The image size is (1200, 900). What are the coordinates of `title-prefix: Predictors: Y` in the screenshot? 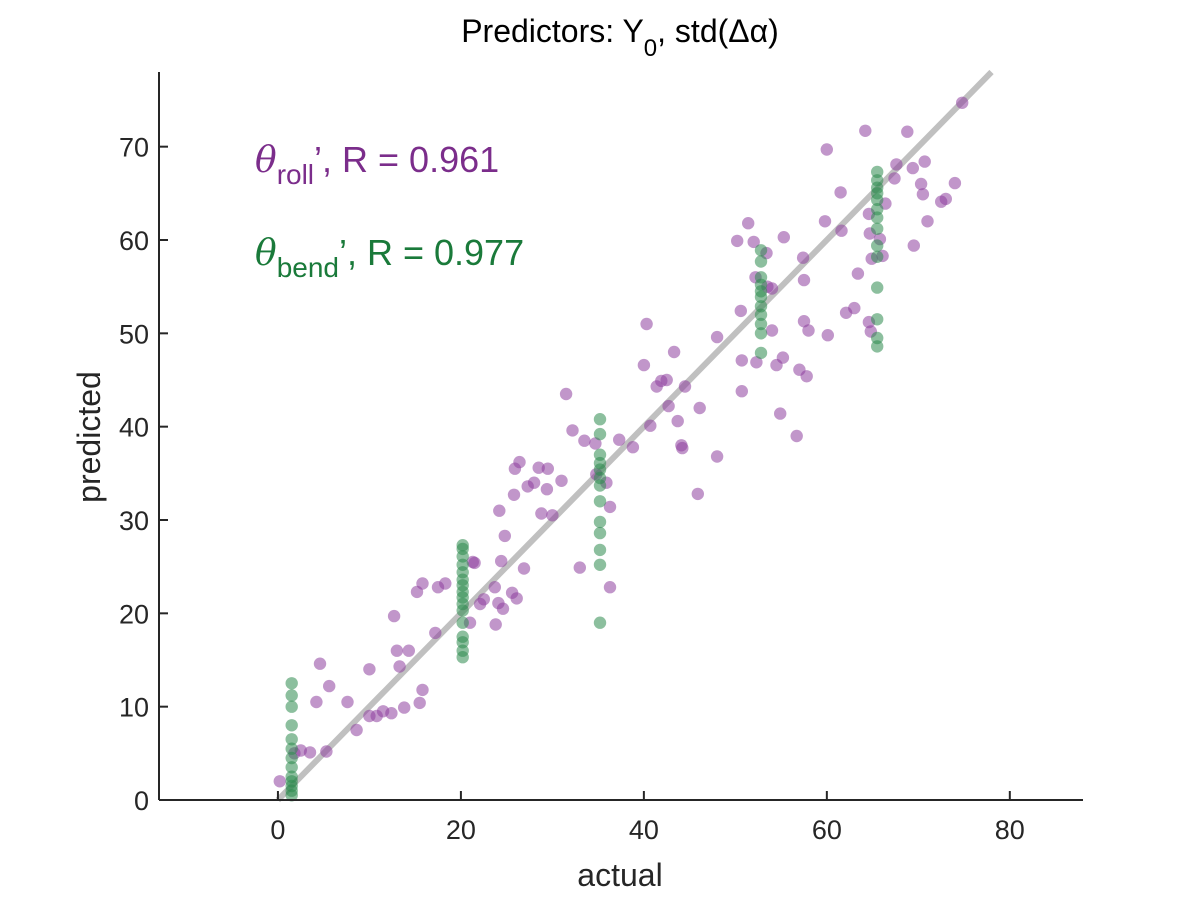 It's located at (552, 31).